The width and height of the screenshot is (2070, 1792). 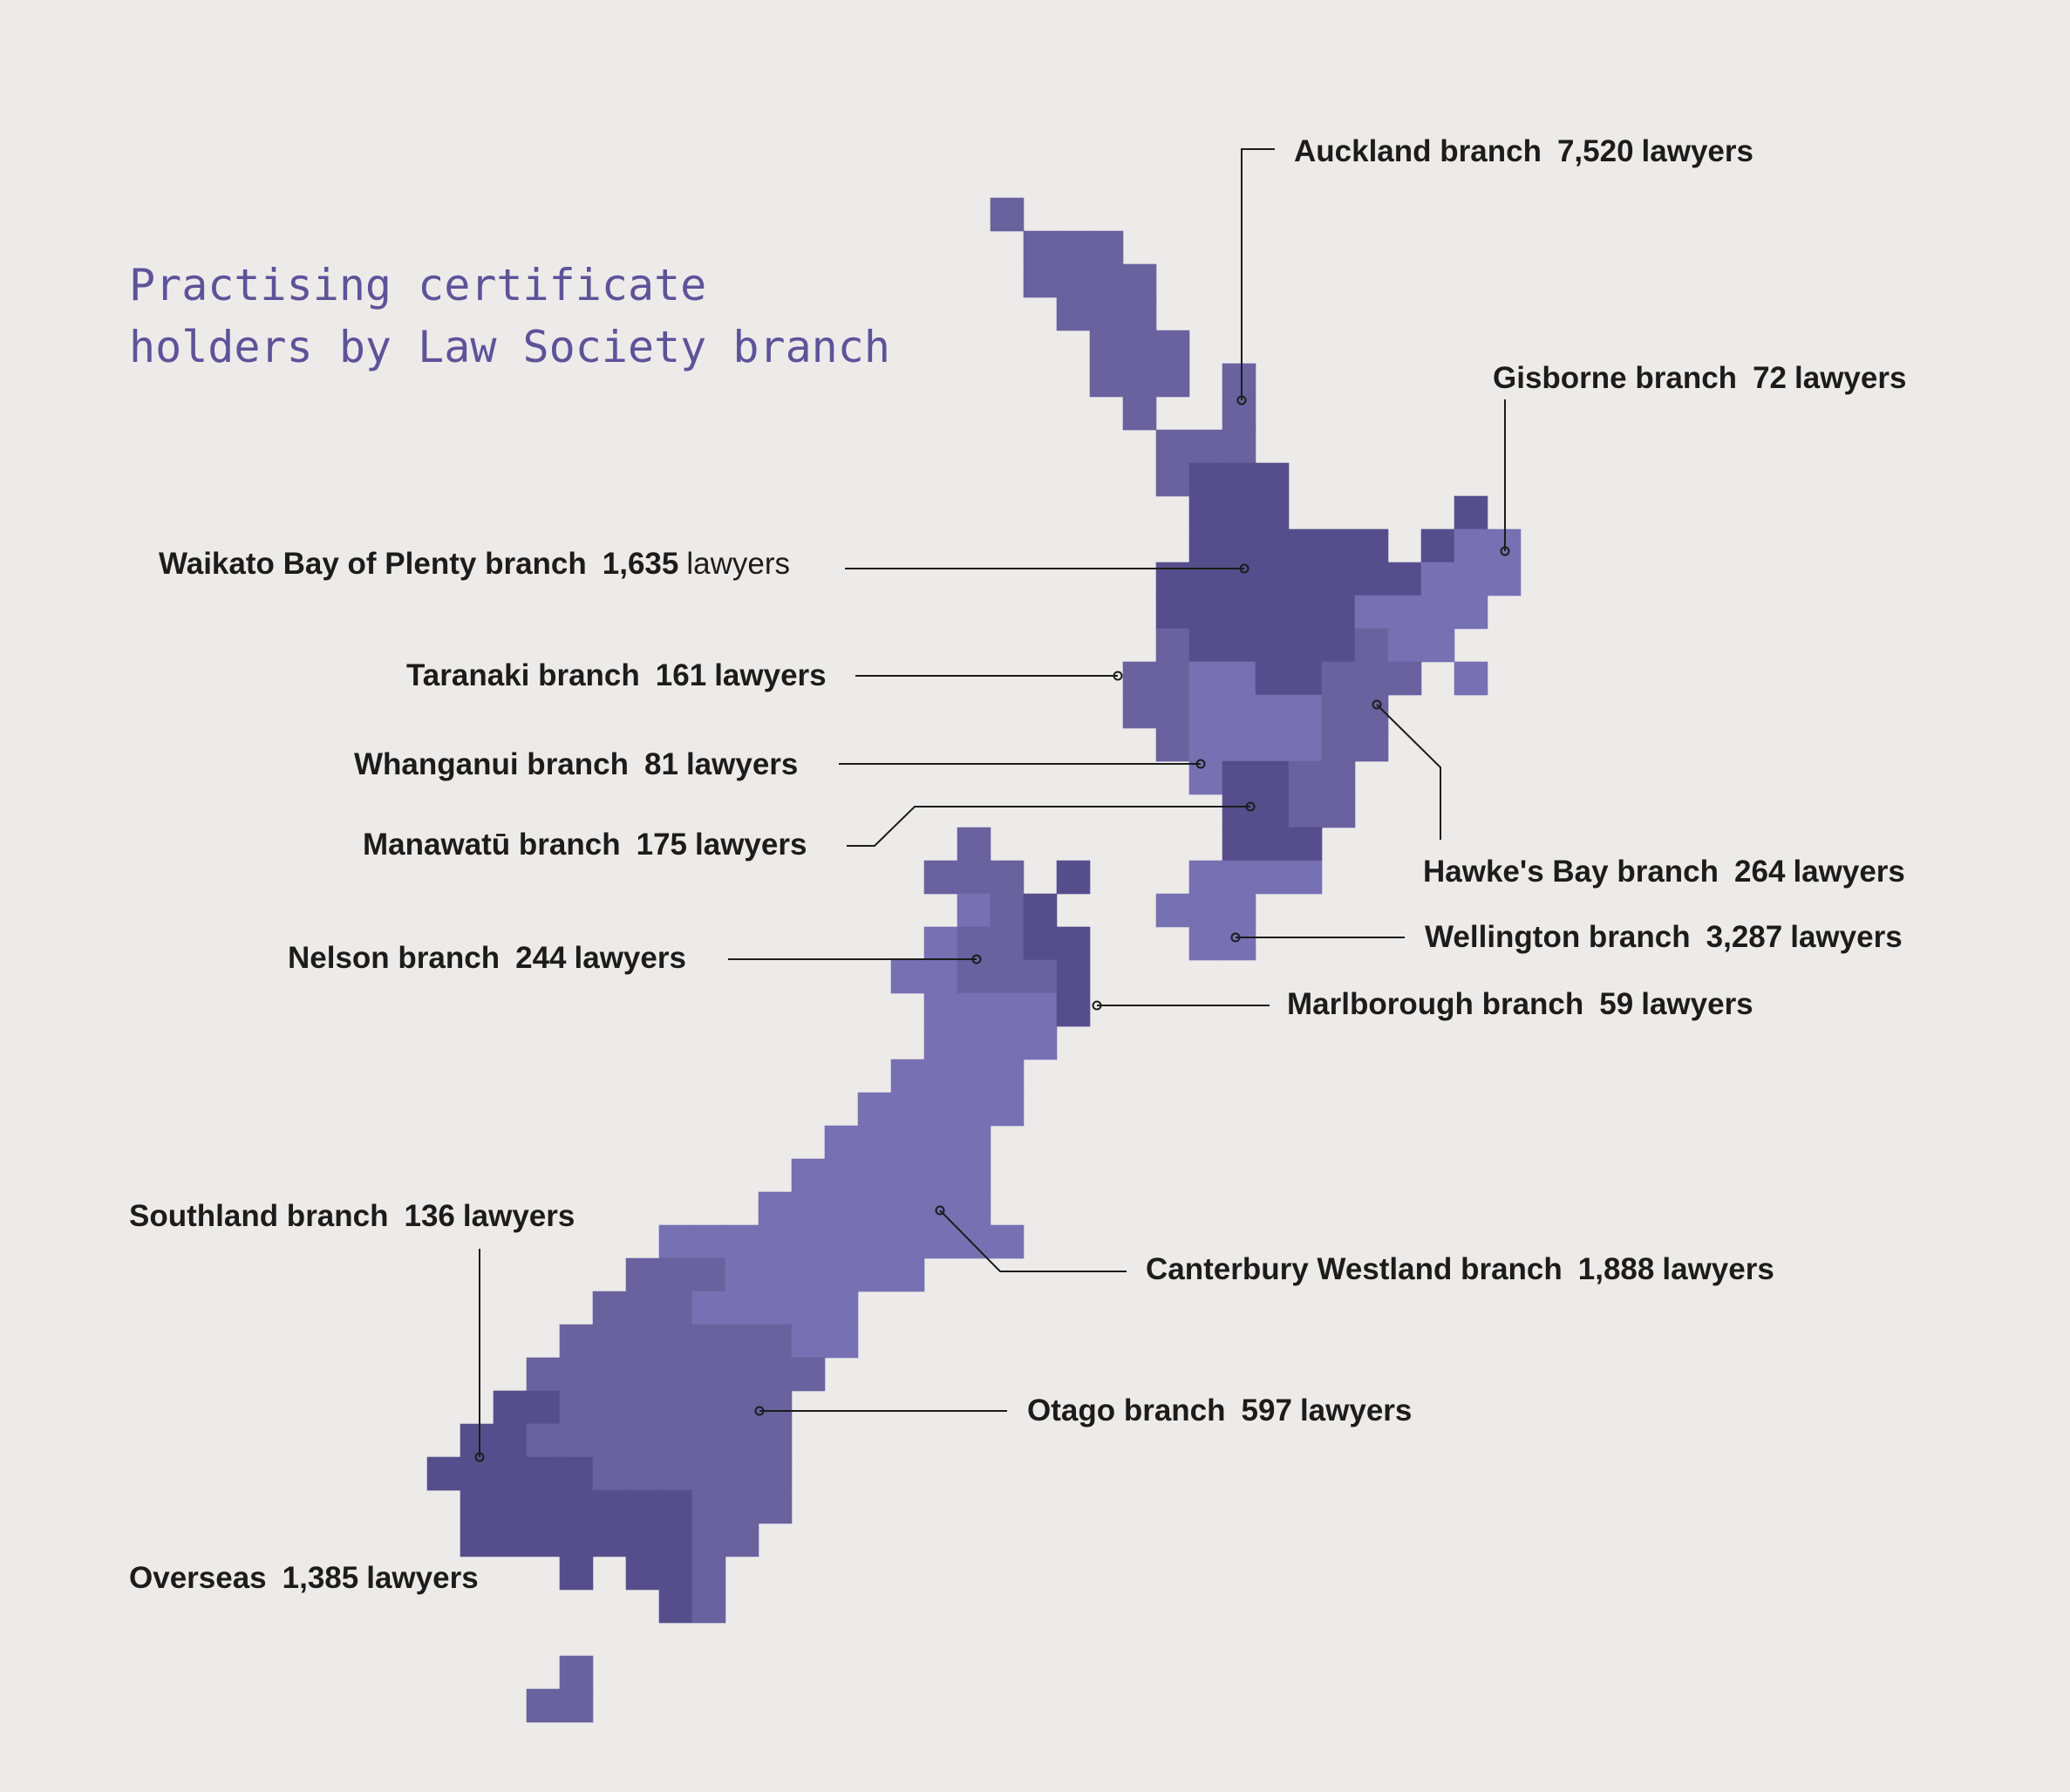 What do you see at coordinates (1258, 274) in the screenshot?
I see `leader-line-auckland` at bounding box center [1258, 274].